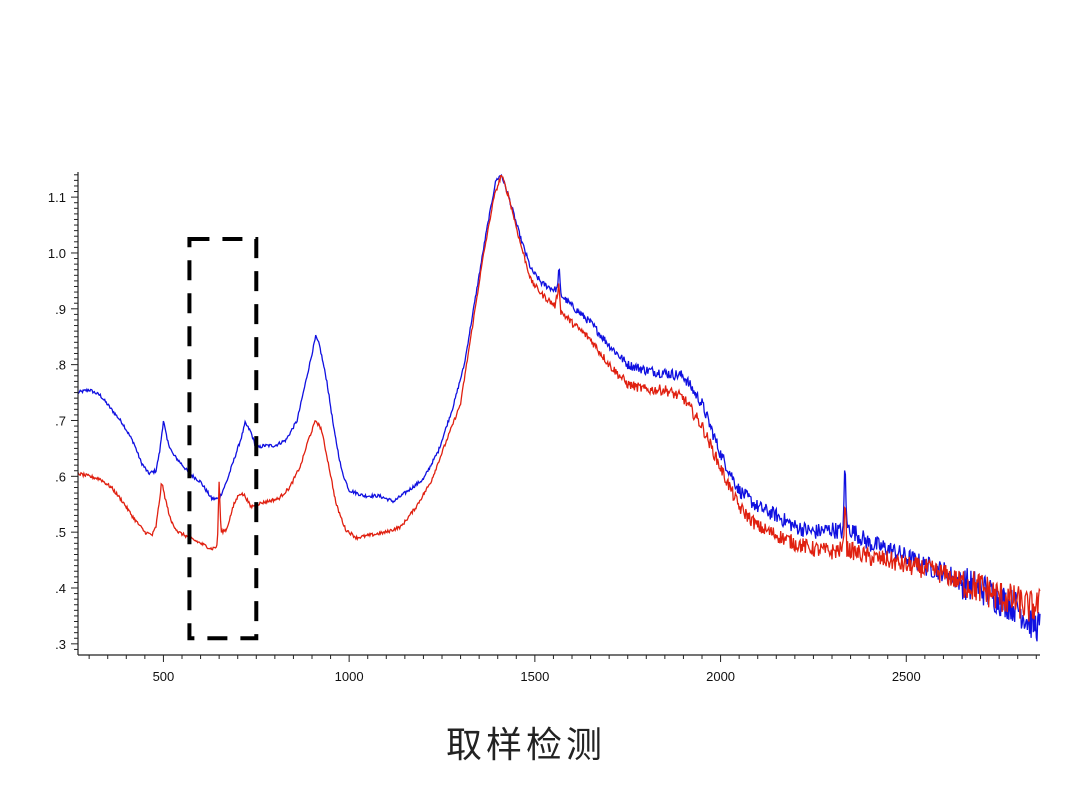 The image size is (1080, 791). I want to click on x-tick-label: 1500, so click(534, 676).